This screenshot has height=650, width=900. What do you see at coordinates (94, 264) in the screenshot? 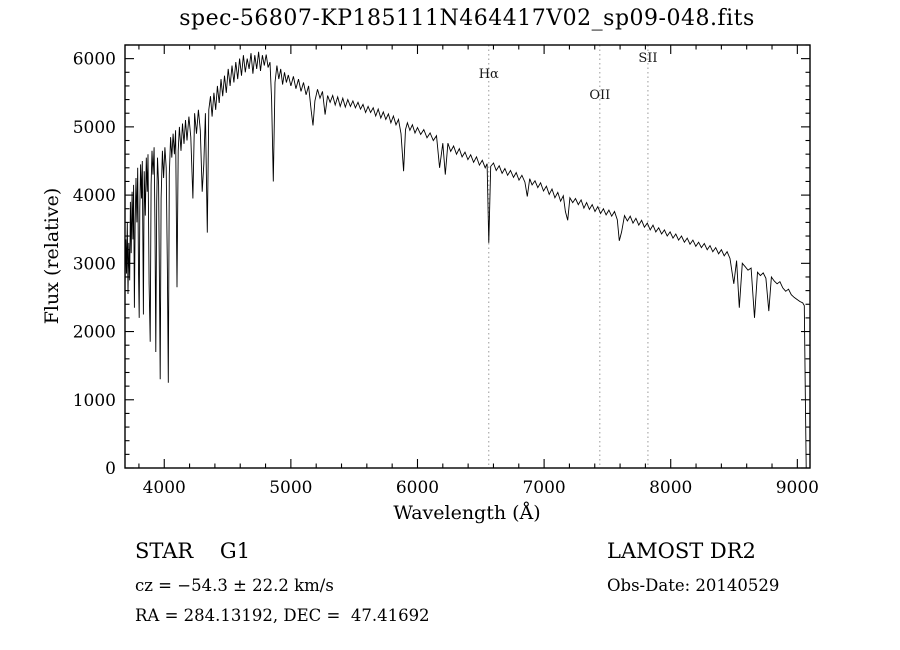
I see `svg-text: 3000` at bounding box center [94, 264].